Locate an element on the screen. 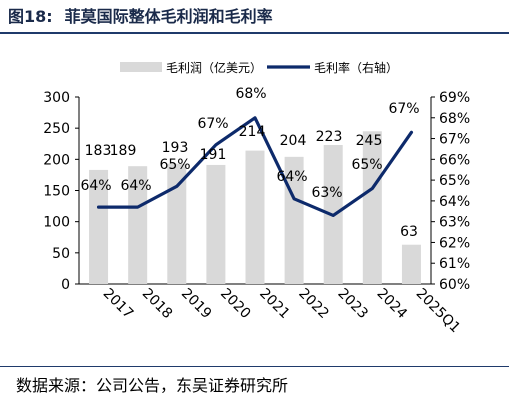 Image resolution: width=509 pixels, height=400 pixels. x-tick-label: 2023 is located at coordinates (352, 304).